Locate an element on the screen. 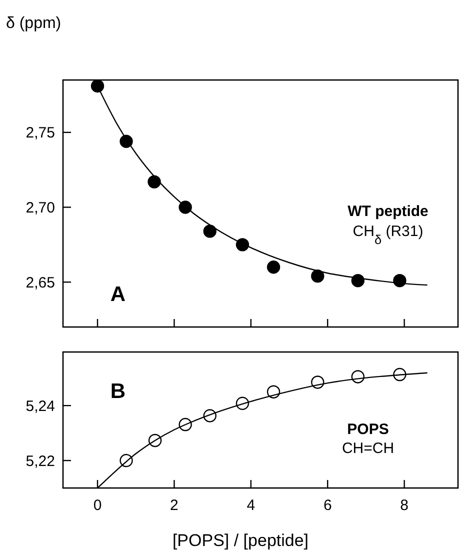 The height and width of the screenshot is (558, 463). annotation: POPS is located at coordinates (368, 429).